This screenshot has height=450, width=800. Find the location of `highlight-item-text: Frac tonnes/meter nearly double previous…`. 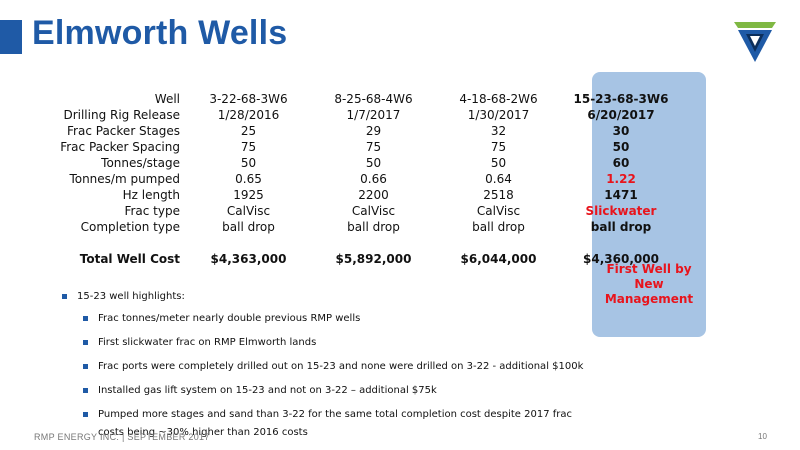

highlight-item-text: Frac tonnes/meter nearly double previous… is located at coordinates (229, 318).